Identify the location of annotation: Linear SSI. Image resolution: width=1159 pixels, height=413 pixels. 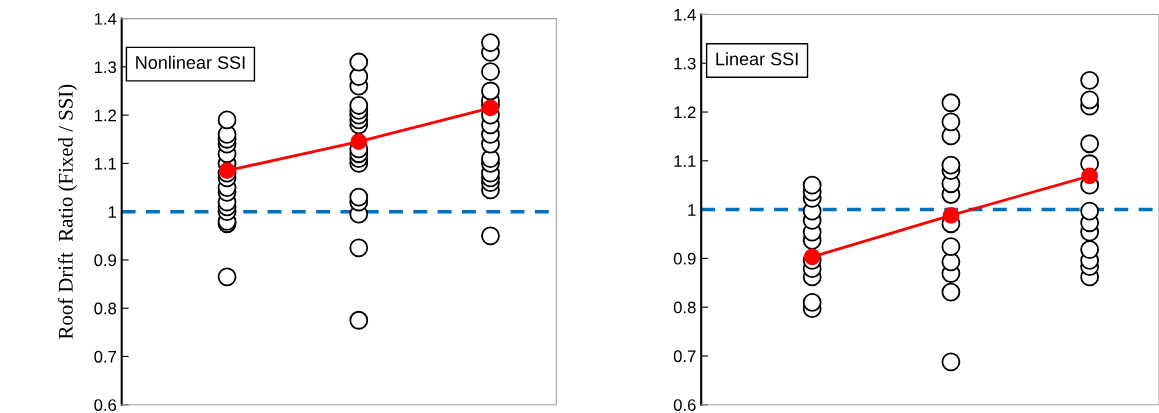
(757, 59).